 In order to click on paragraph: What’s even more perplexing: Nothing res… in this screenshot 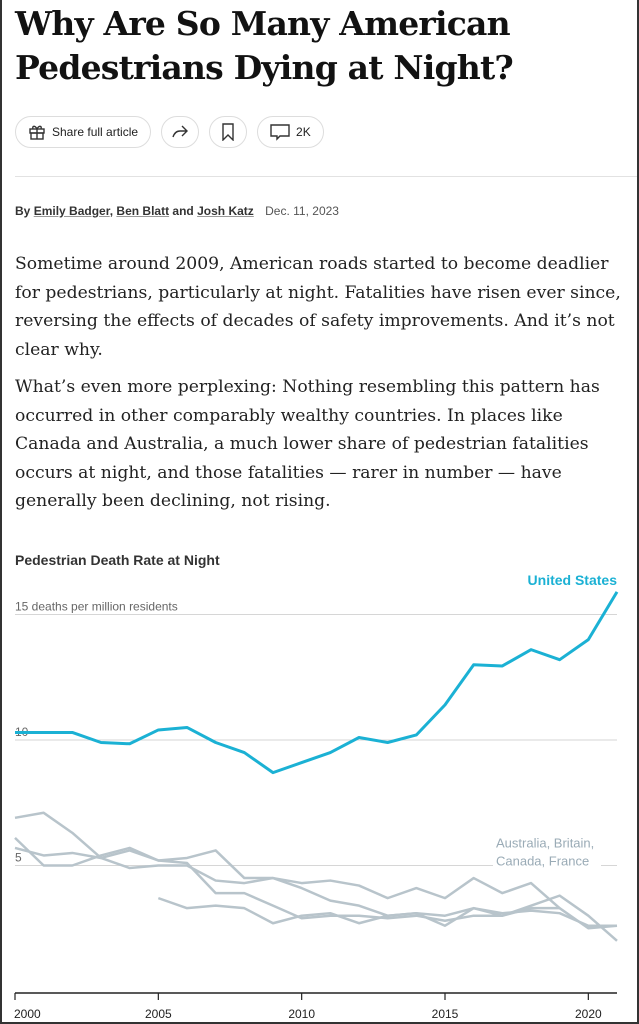, I will do `click(307, 444)`.